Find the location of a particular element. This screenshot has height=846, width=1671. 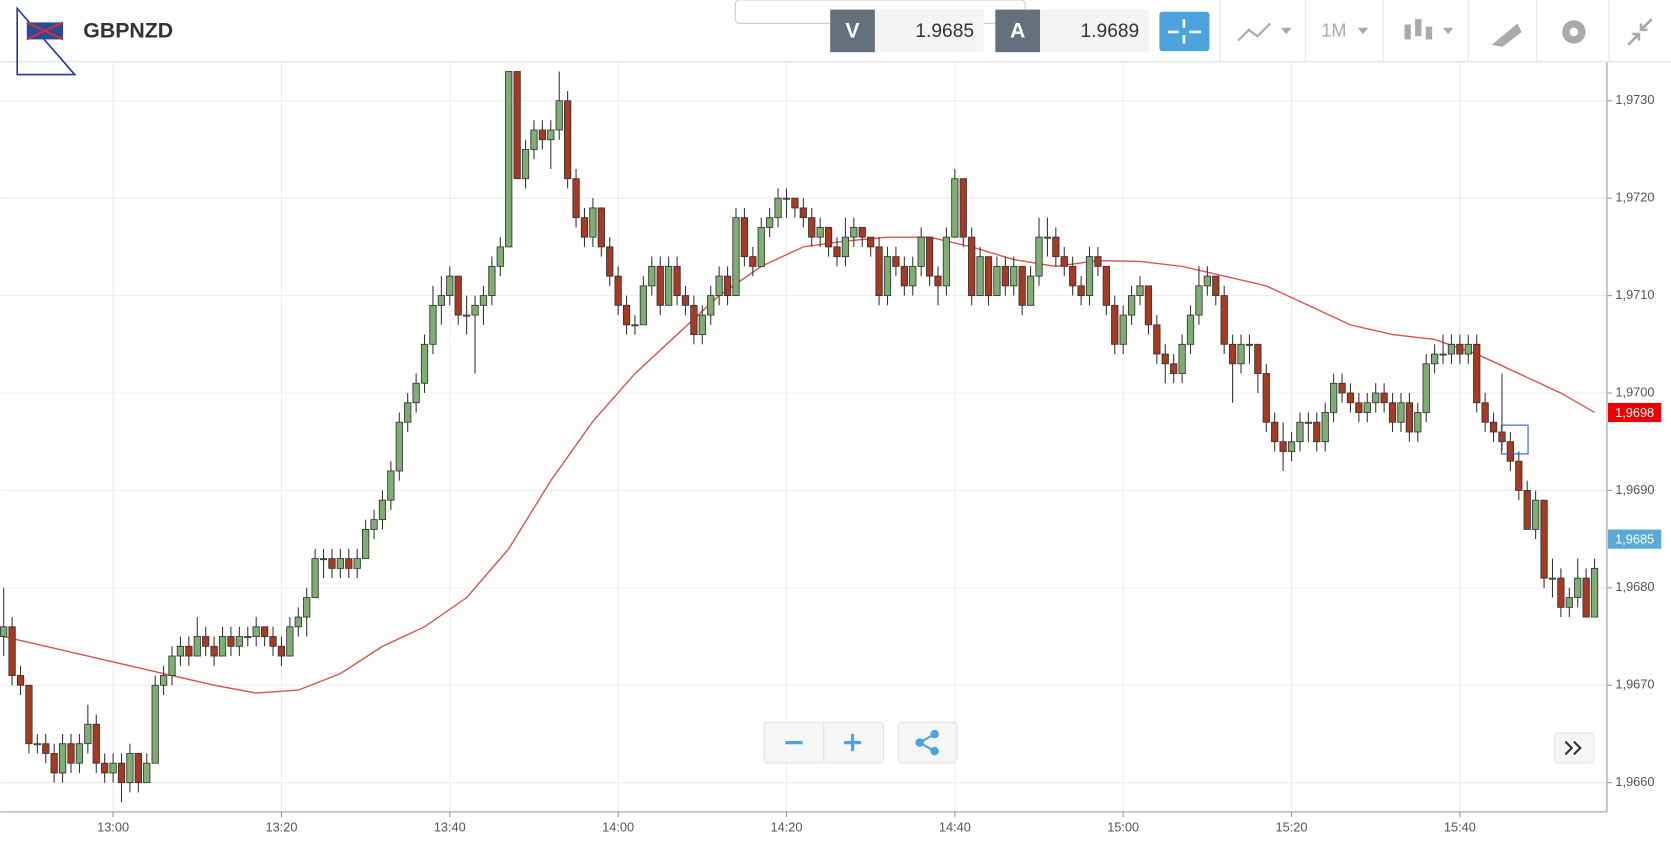

ask-box is located at coordinates (1094, 31).